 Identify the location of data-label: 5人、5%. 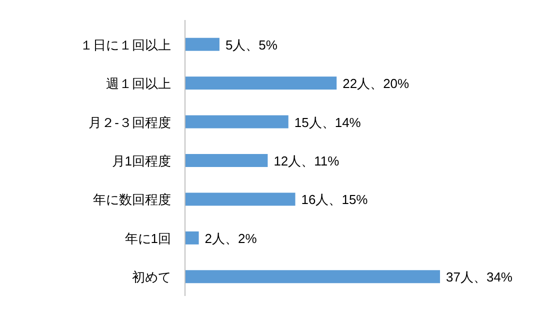
(251, 44).